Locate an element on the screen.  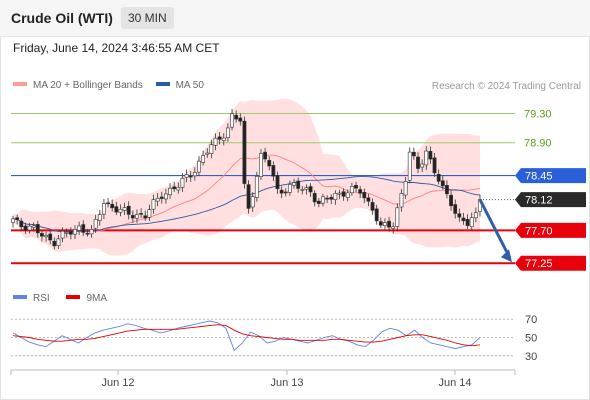
level-label-4: 77.70 is located at coordinates (539, 231).